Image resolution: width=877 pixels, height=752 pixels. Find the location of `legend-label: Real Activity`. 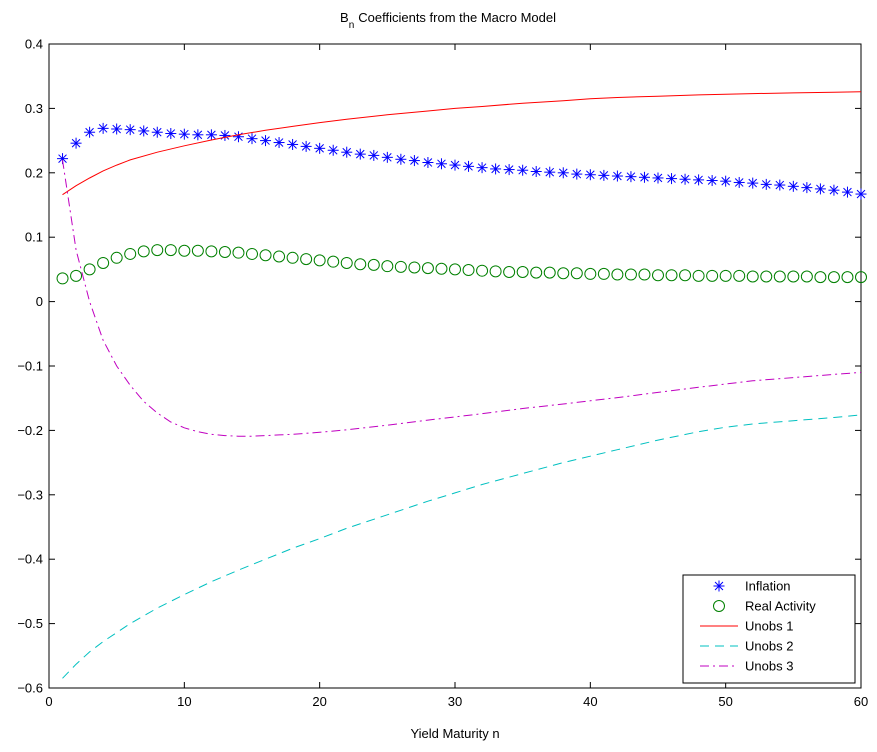

legend-label: Real Activity is located at coordinates (780, 606).